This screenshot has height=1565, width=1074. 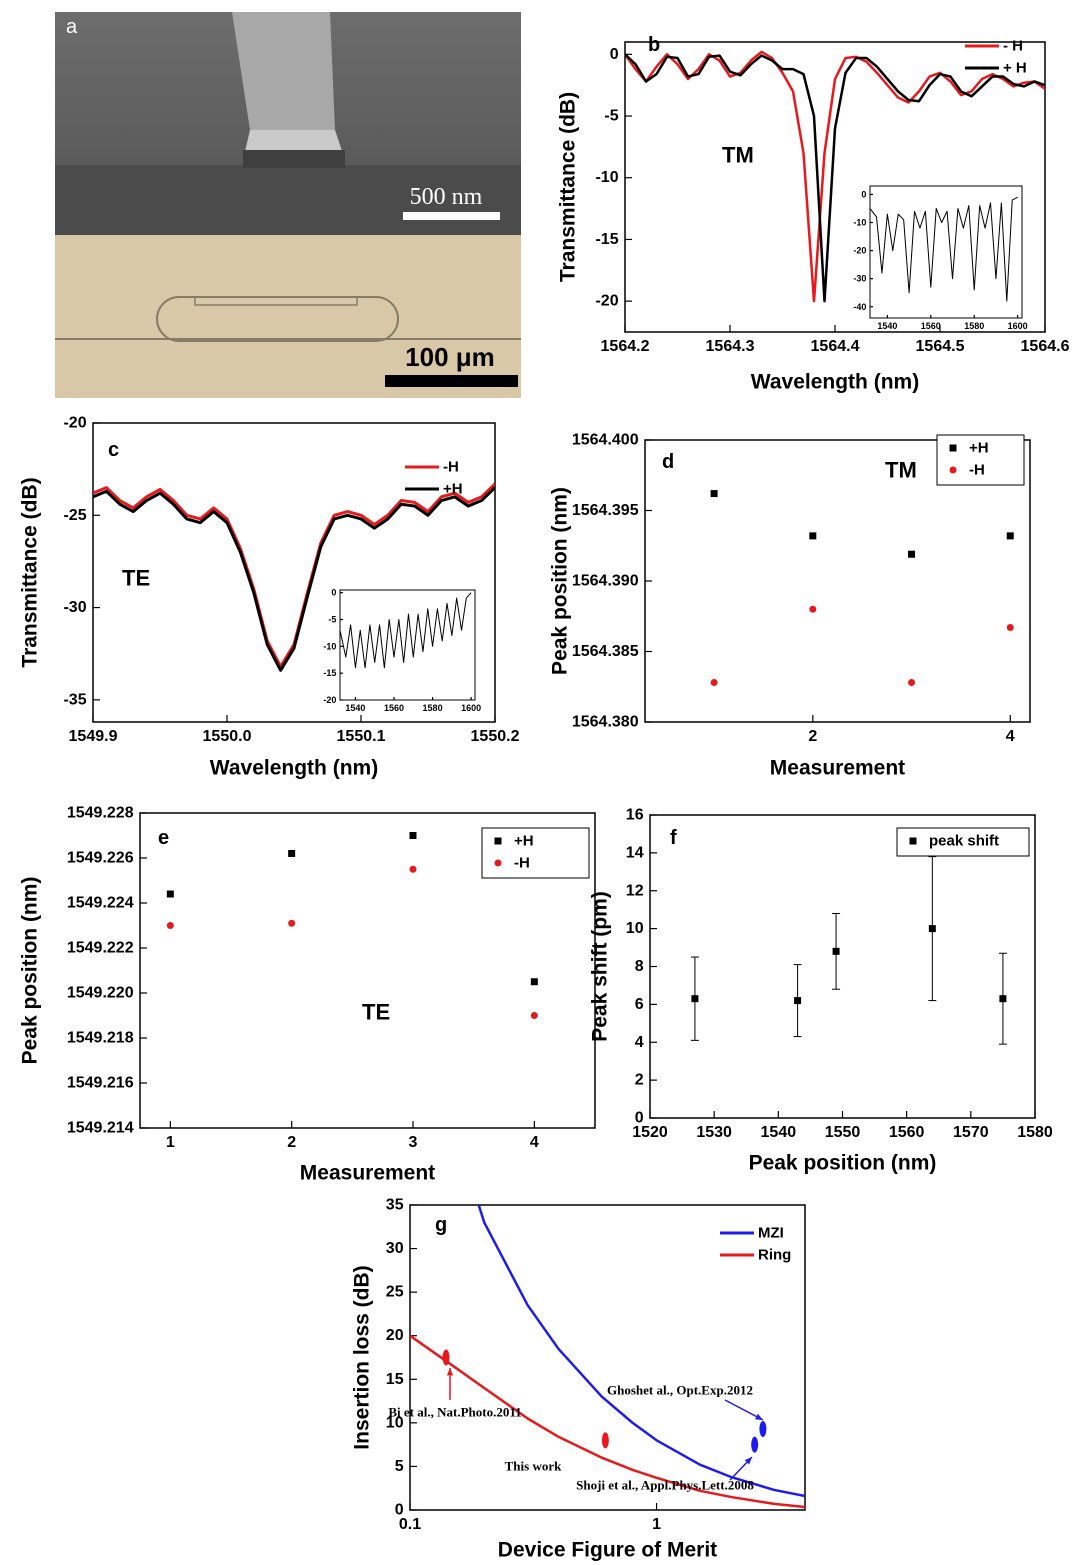 I want to click on y-tick-label: -35, so click(x=74, y=699).